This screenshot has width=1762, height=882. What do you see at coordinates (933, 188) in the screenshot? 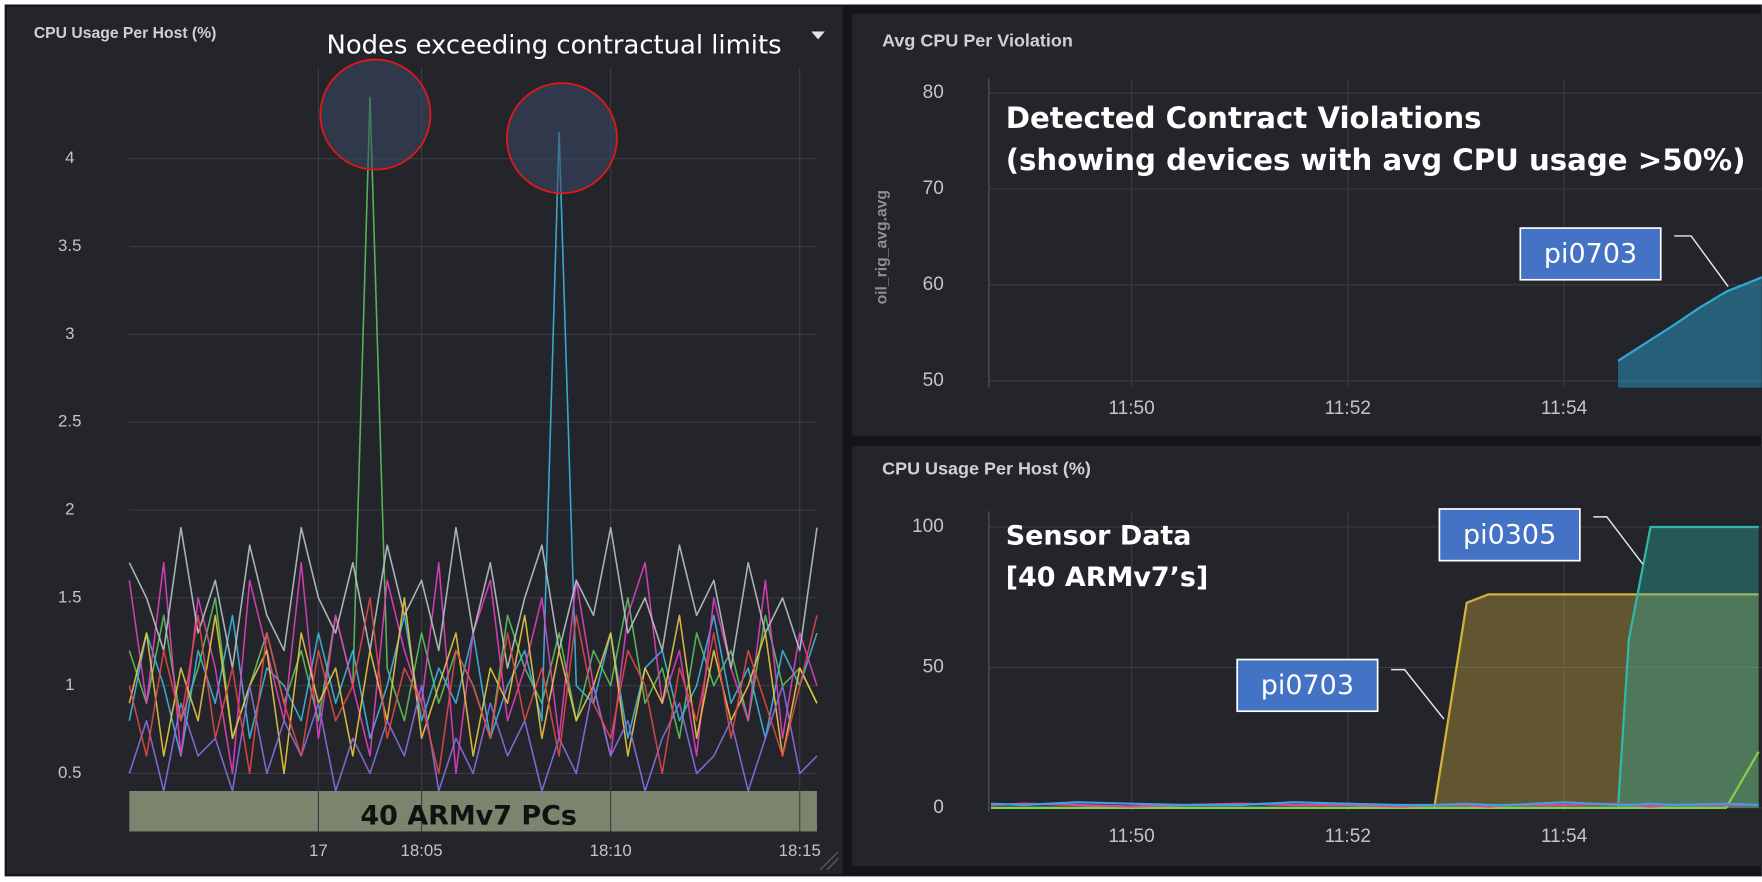
I see `y-tick-label: 70` at bounding box center [933, 188].